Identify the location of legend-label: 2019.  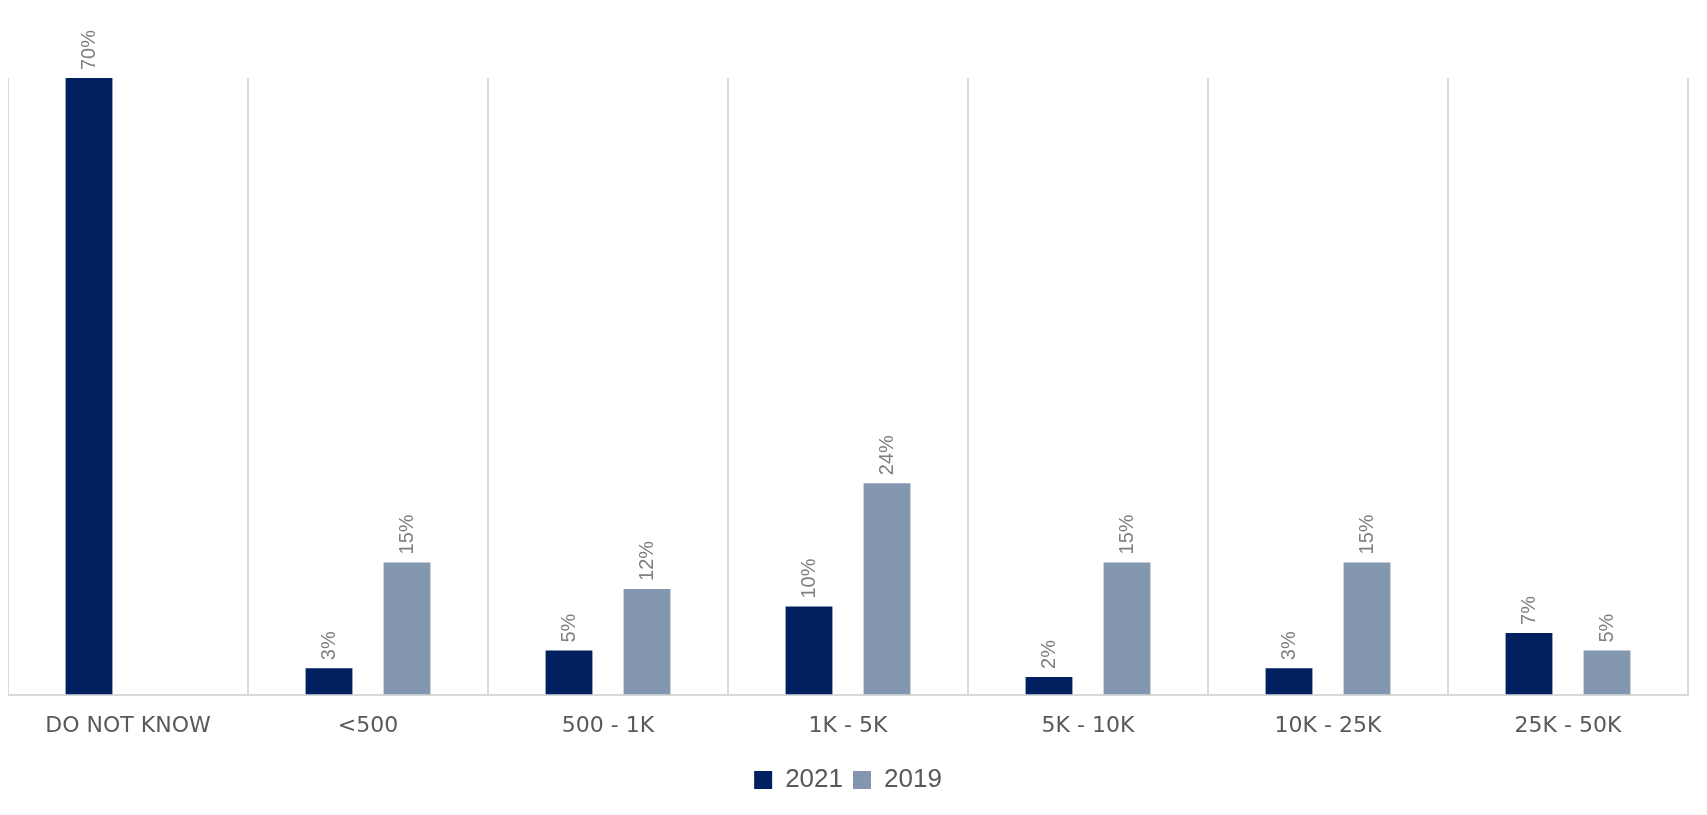
(913, 778).